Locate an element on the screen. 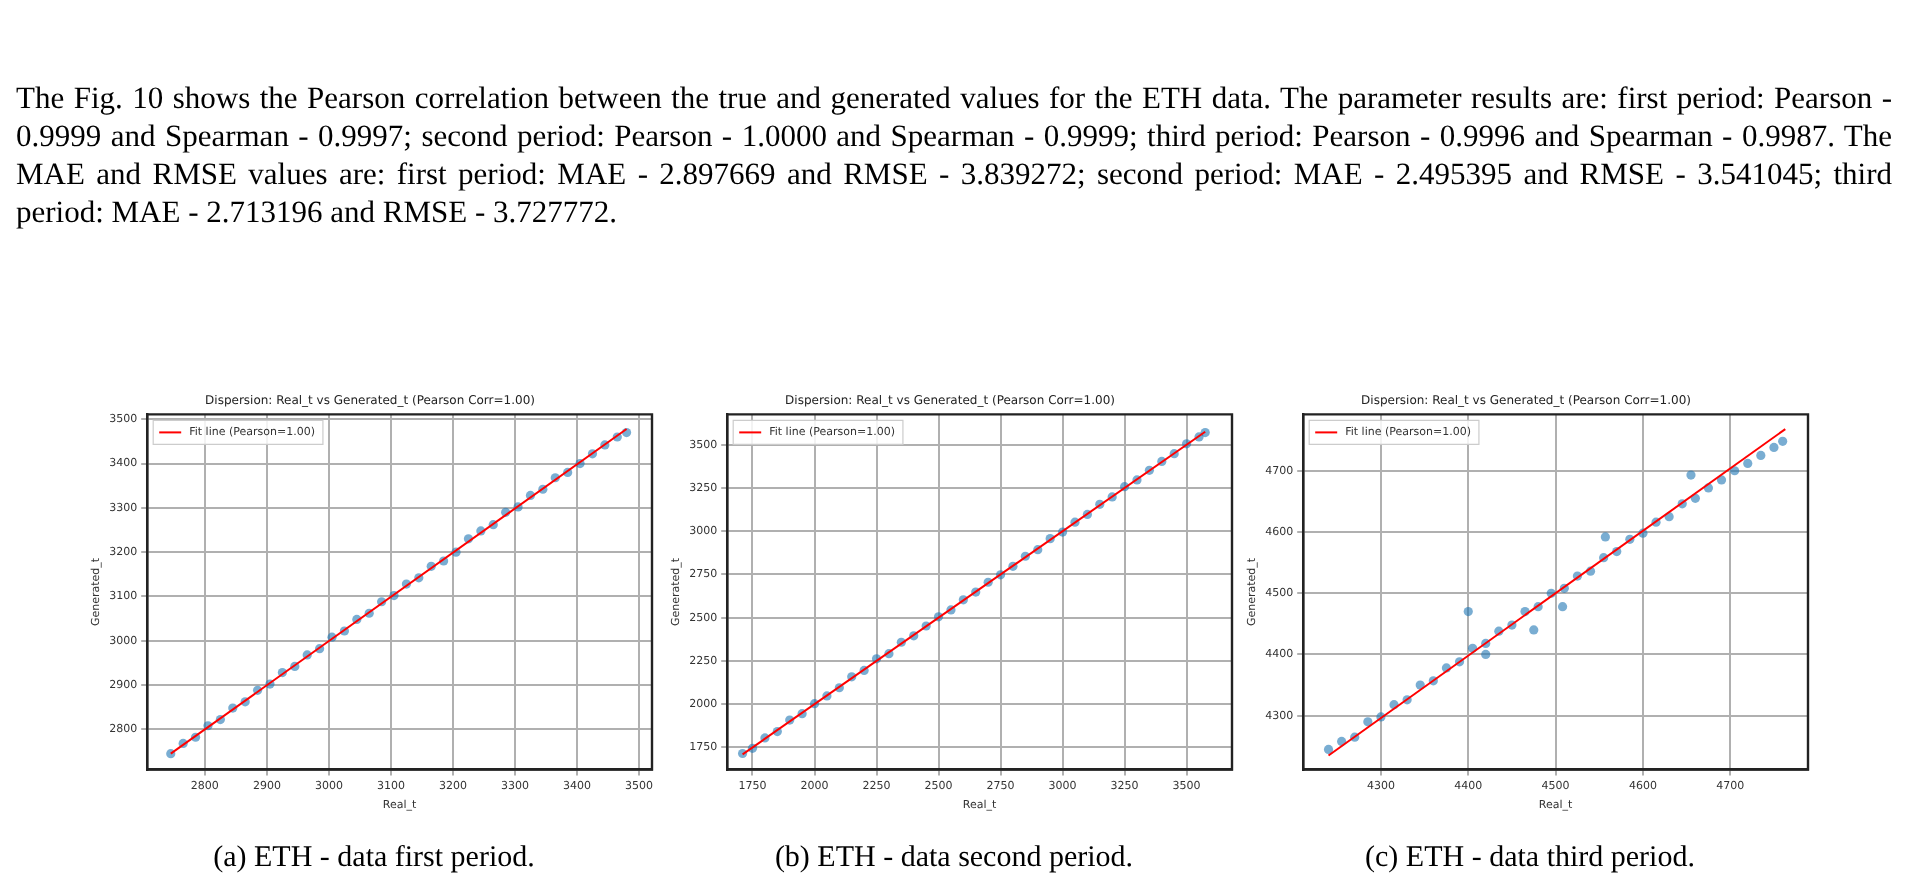 This screenshot has height=884, width=1908. text: (a) ETH - data first period. is located at coordinates (374, 859).